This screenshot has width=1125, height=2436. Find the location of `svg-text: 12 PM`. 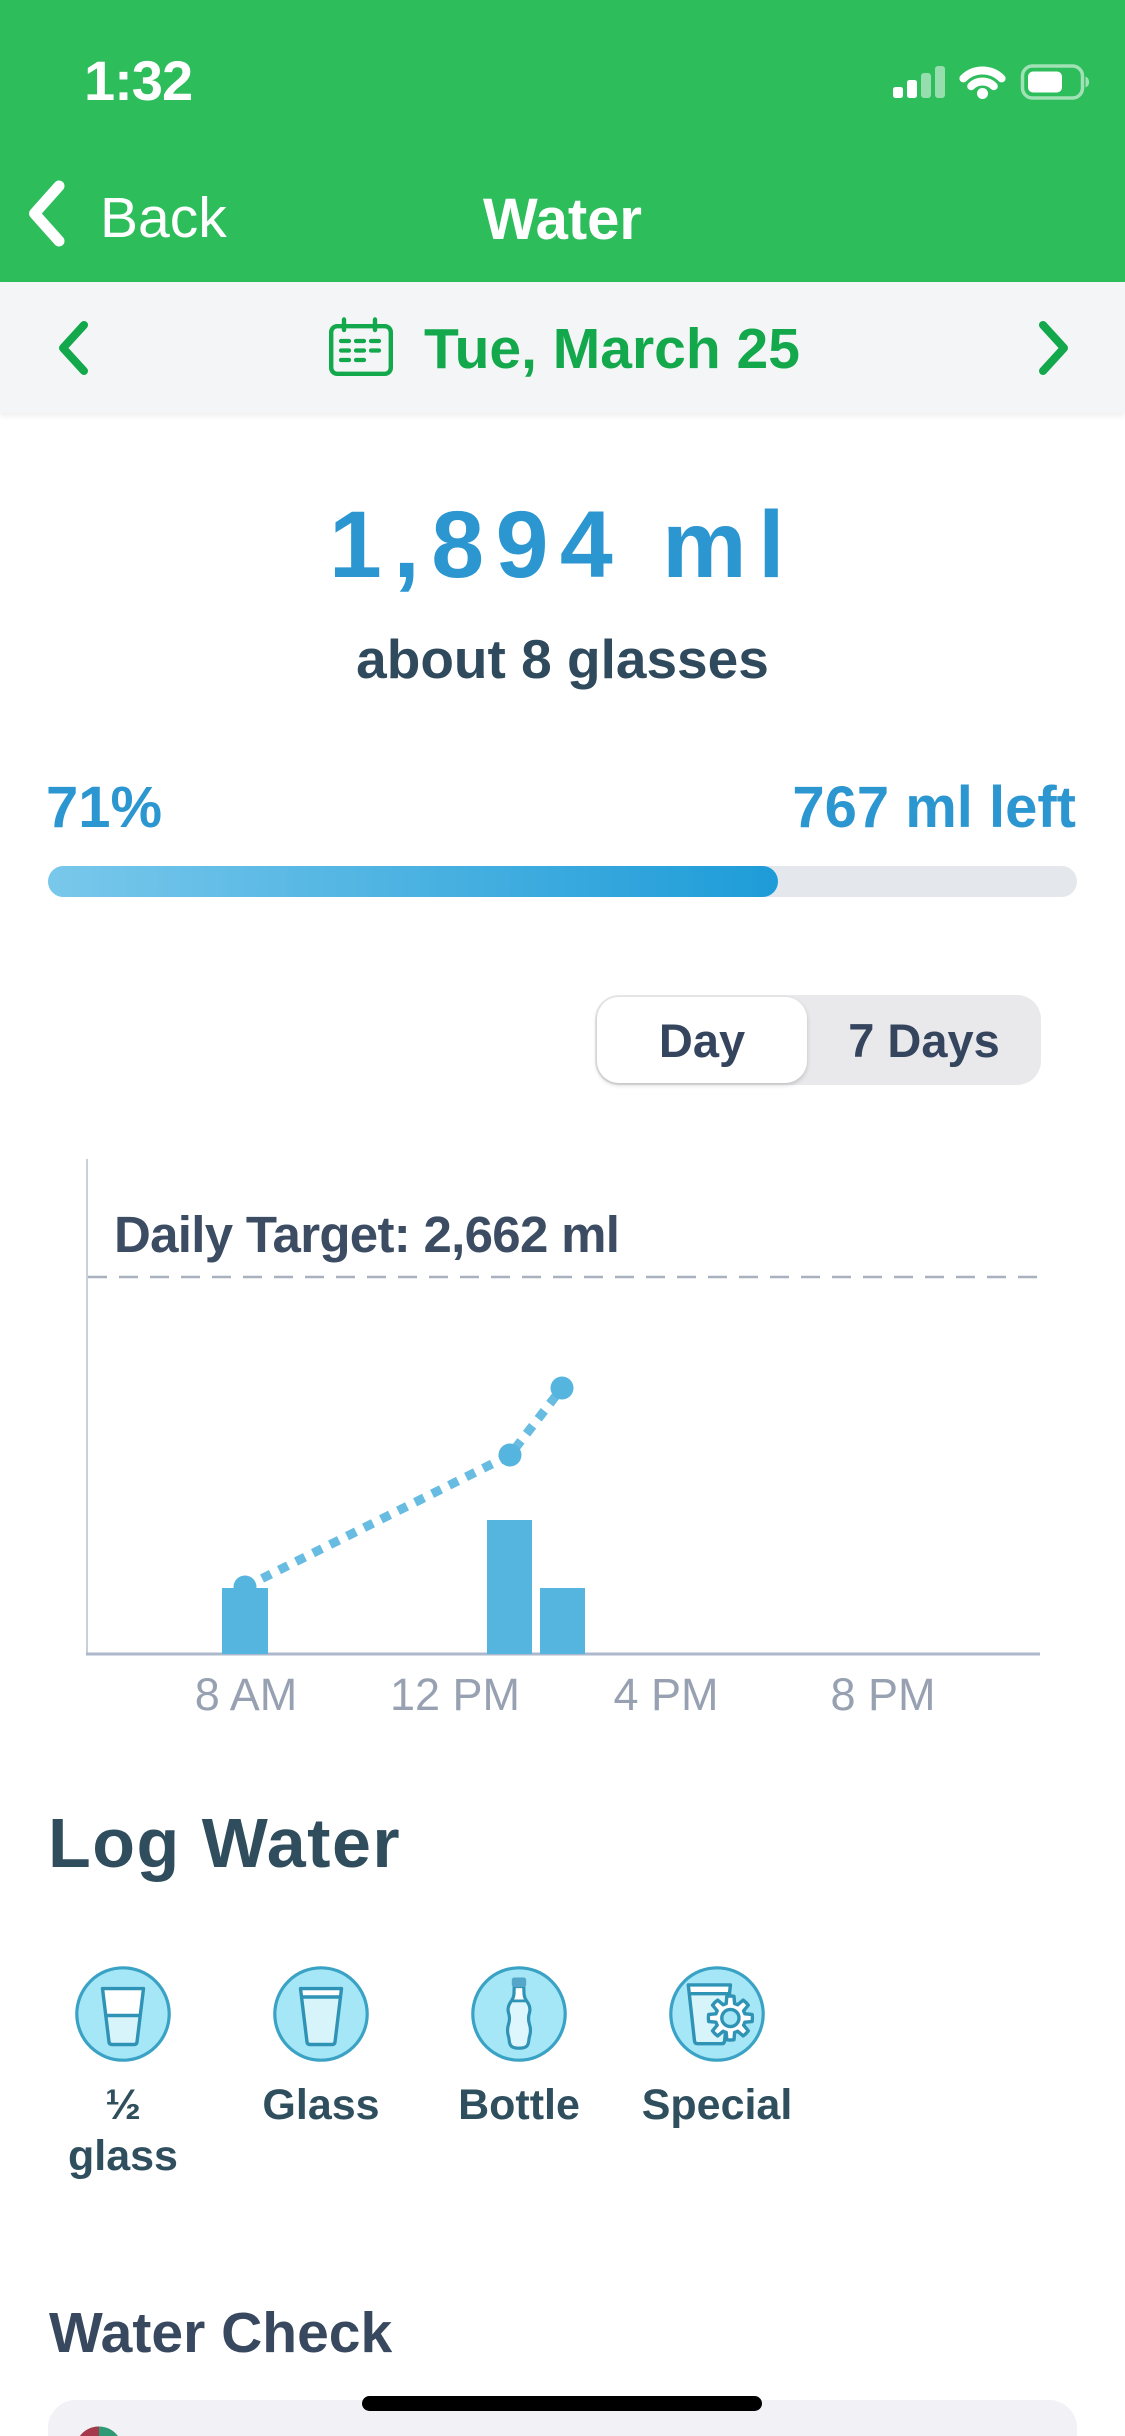

svg-text: 12 PM is located at coordinates (455, 1694).